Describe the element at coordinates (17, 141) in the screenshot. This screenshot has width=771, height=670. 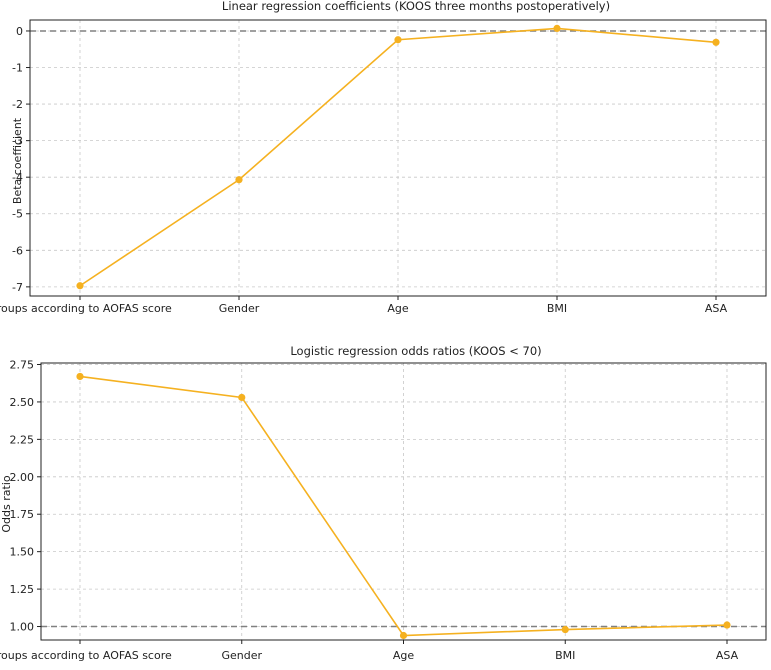
I see `y-tick-label: -3` at that location.